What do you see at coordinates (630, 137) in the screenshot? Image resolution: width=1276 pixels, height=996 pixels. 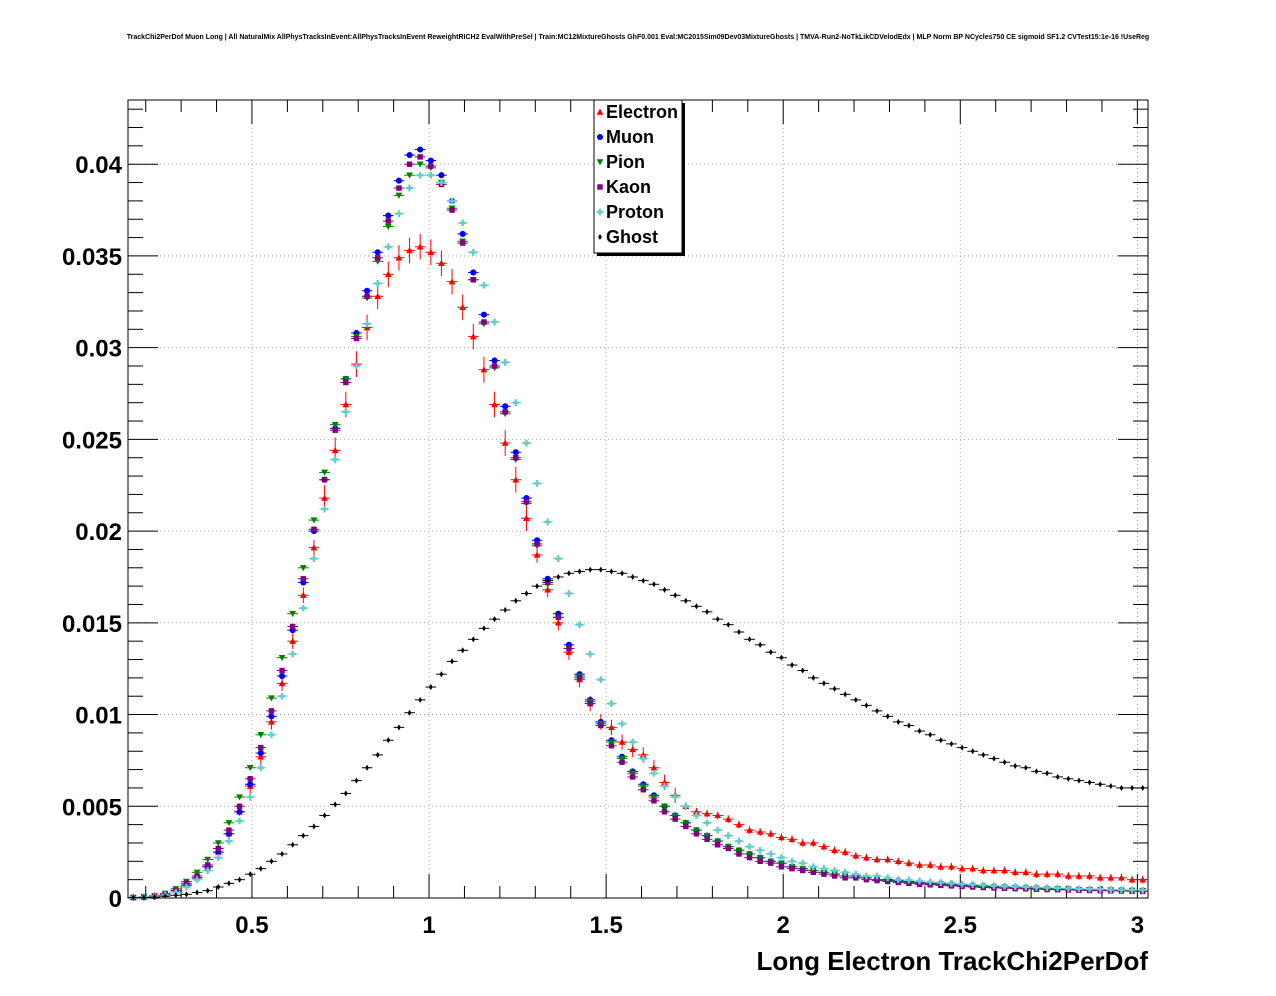 I see `legend-label-muon: Muon` at bounding box center [630, 137].